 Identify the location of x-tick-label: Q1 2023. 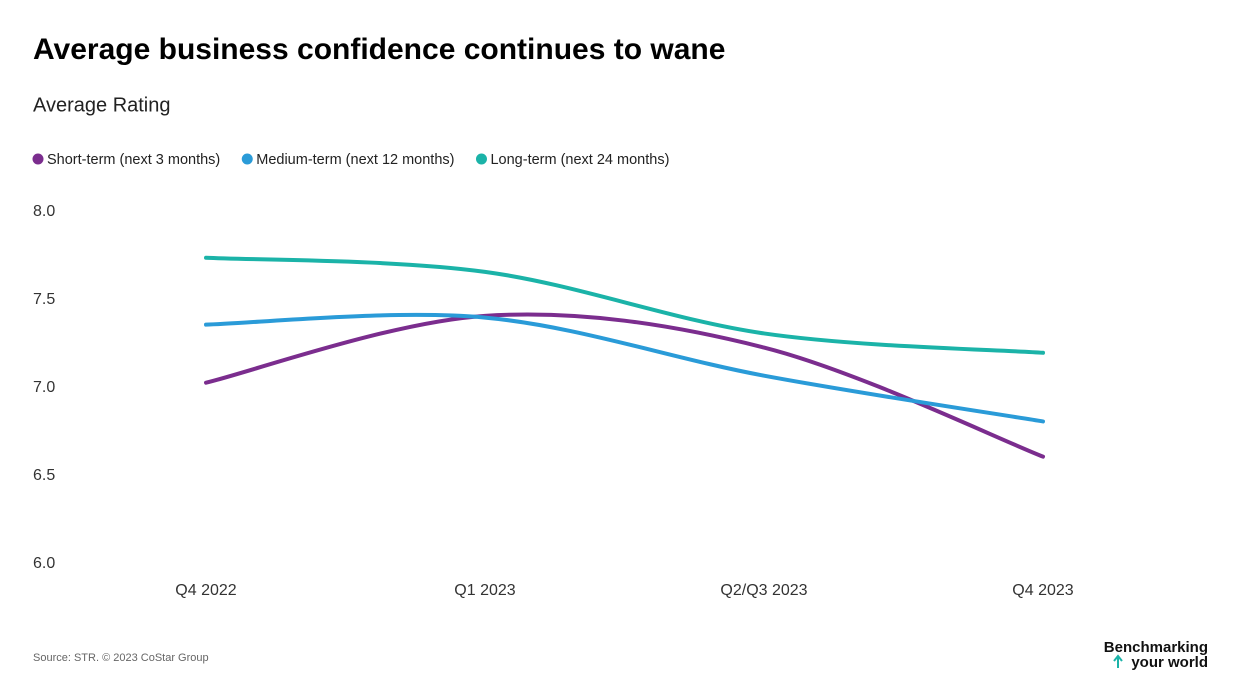
(484, 590).